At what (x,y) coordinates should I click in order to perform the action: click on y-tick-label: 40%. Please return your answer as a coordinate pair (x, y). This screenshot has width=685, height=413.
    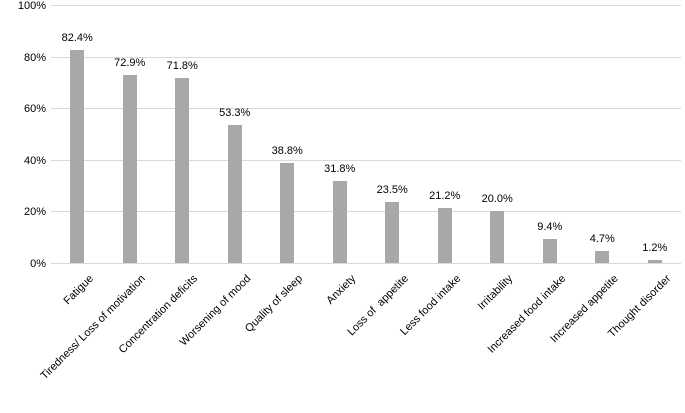
    Looking at the image, I should click on (34, 160).